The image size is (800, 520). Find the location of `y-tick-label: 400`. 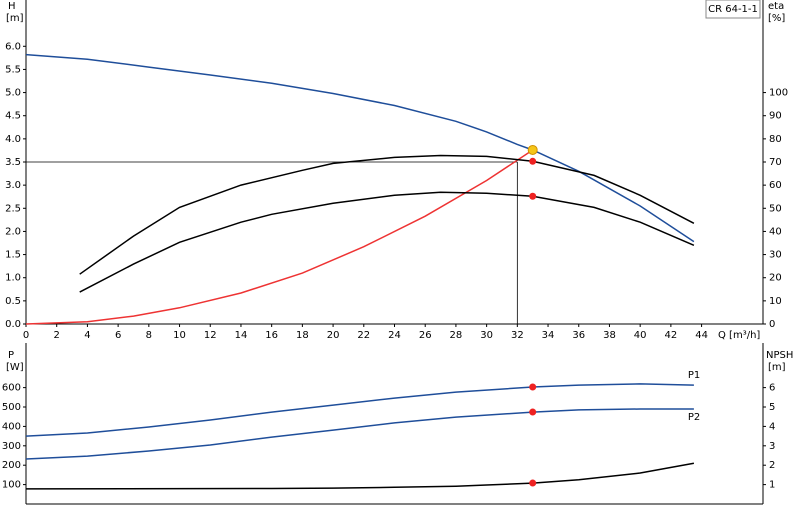

y-tick-label: 400 is located at coordinates (11, 426).